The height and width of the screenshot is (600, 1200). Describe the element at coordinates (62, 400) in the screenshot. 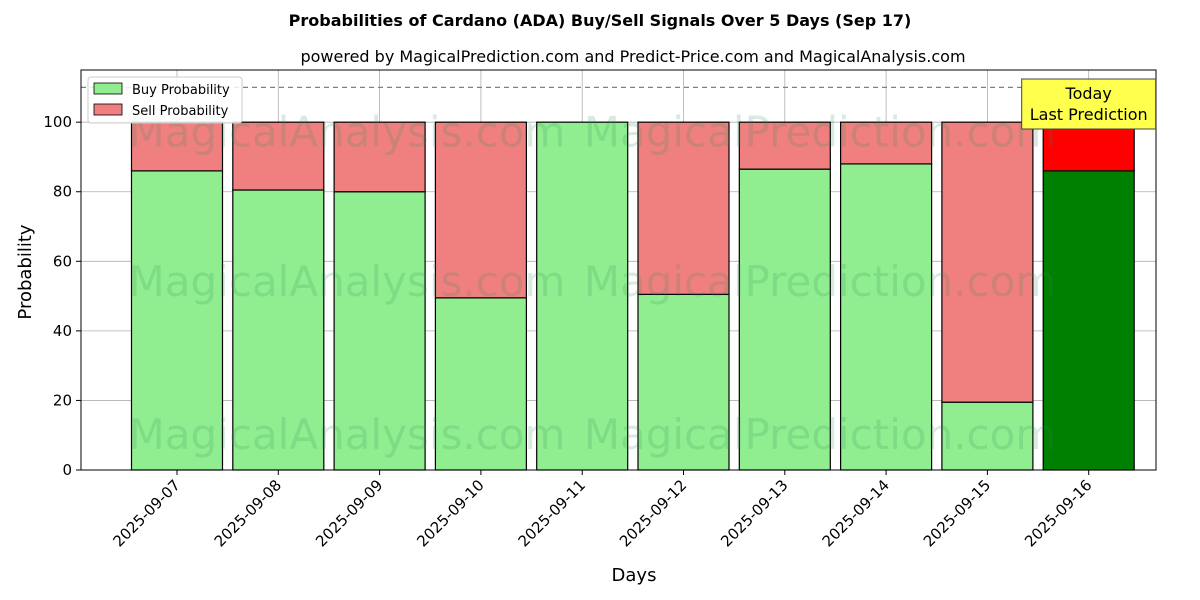

I see `y-tick-label: 20` at that location.